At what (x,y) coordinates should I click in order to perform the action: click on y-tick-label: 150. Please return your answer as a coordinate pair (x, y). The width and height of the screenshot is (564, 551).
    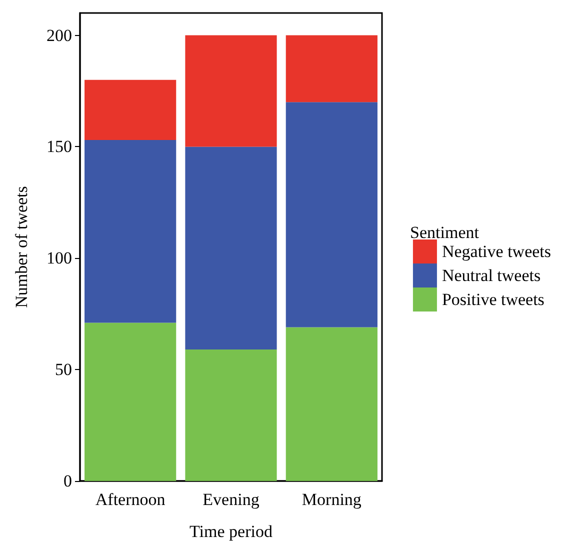
    Looking at the image, I should click on (59, 146).